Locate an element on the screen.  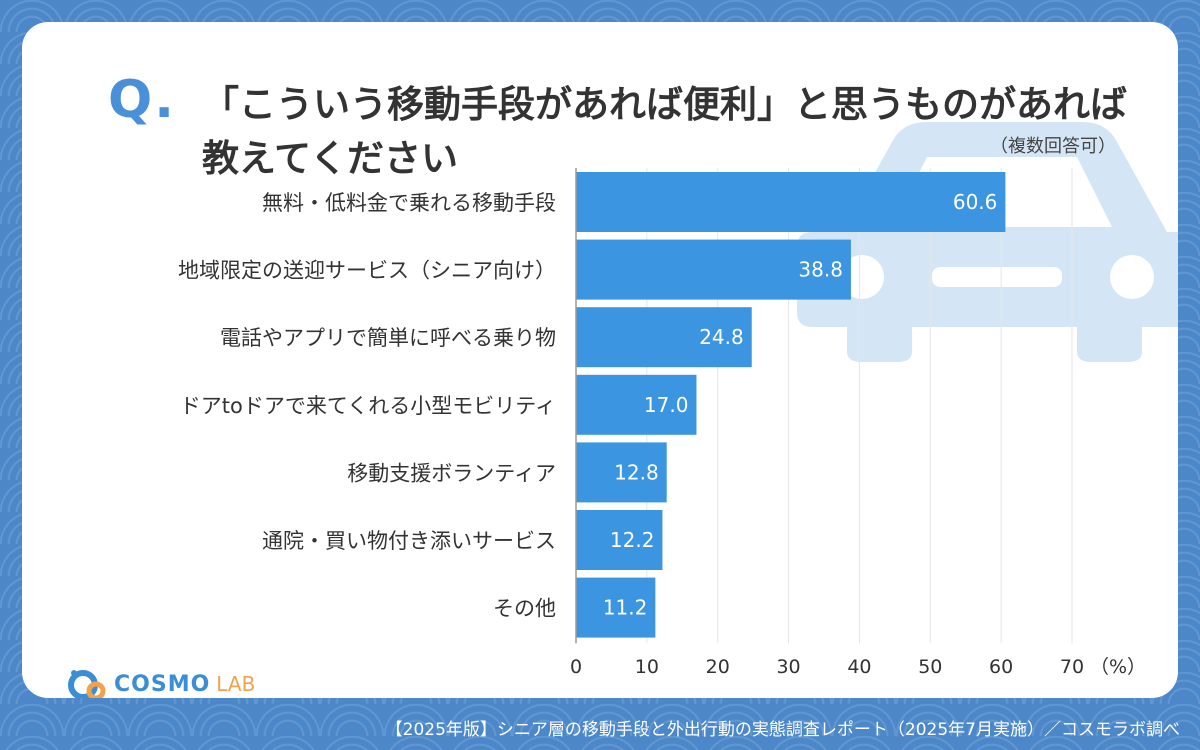
x-tick-label: 0 is located at coordinates (576, 667).